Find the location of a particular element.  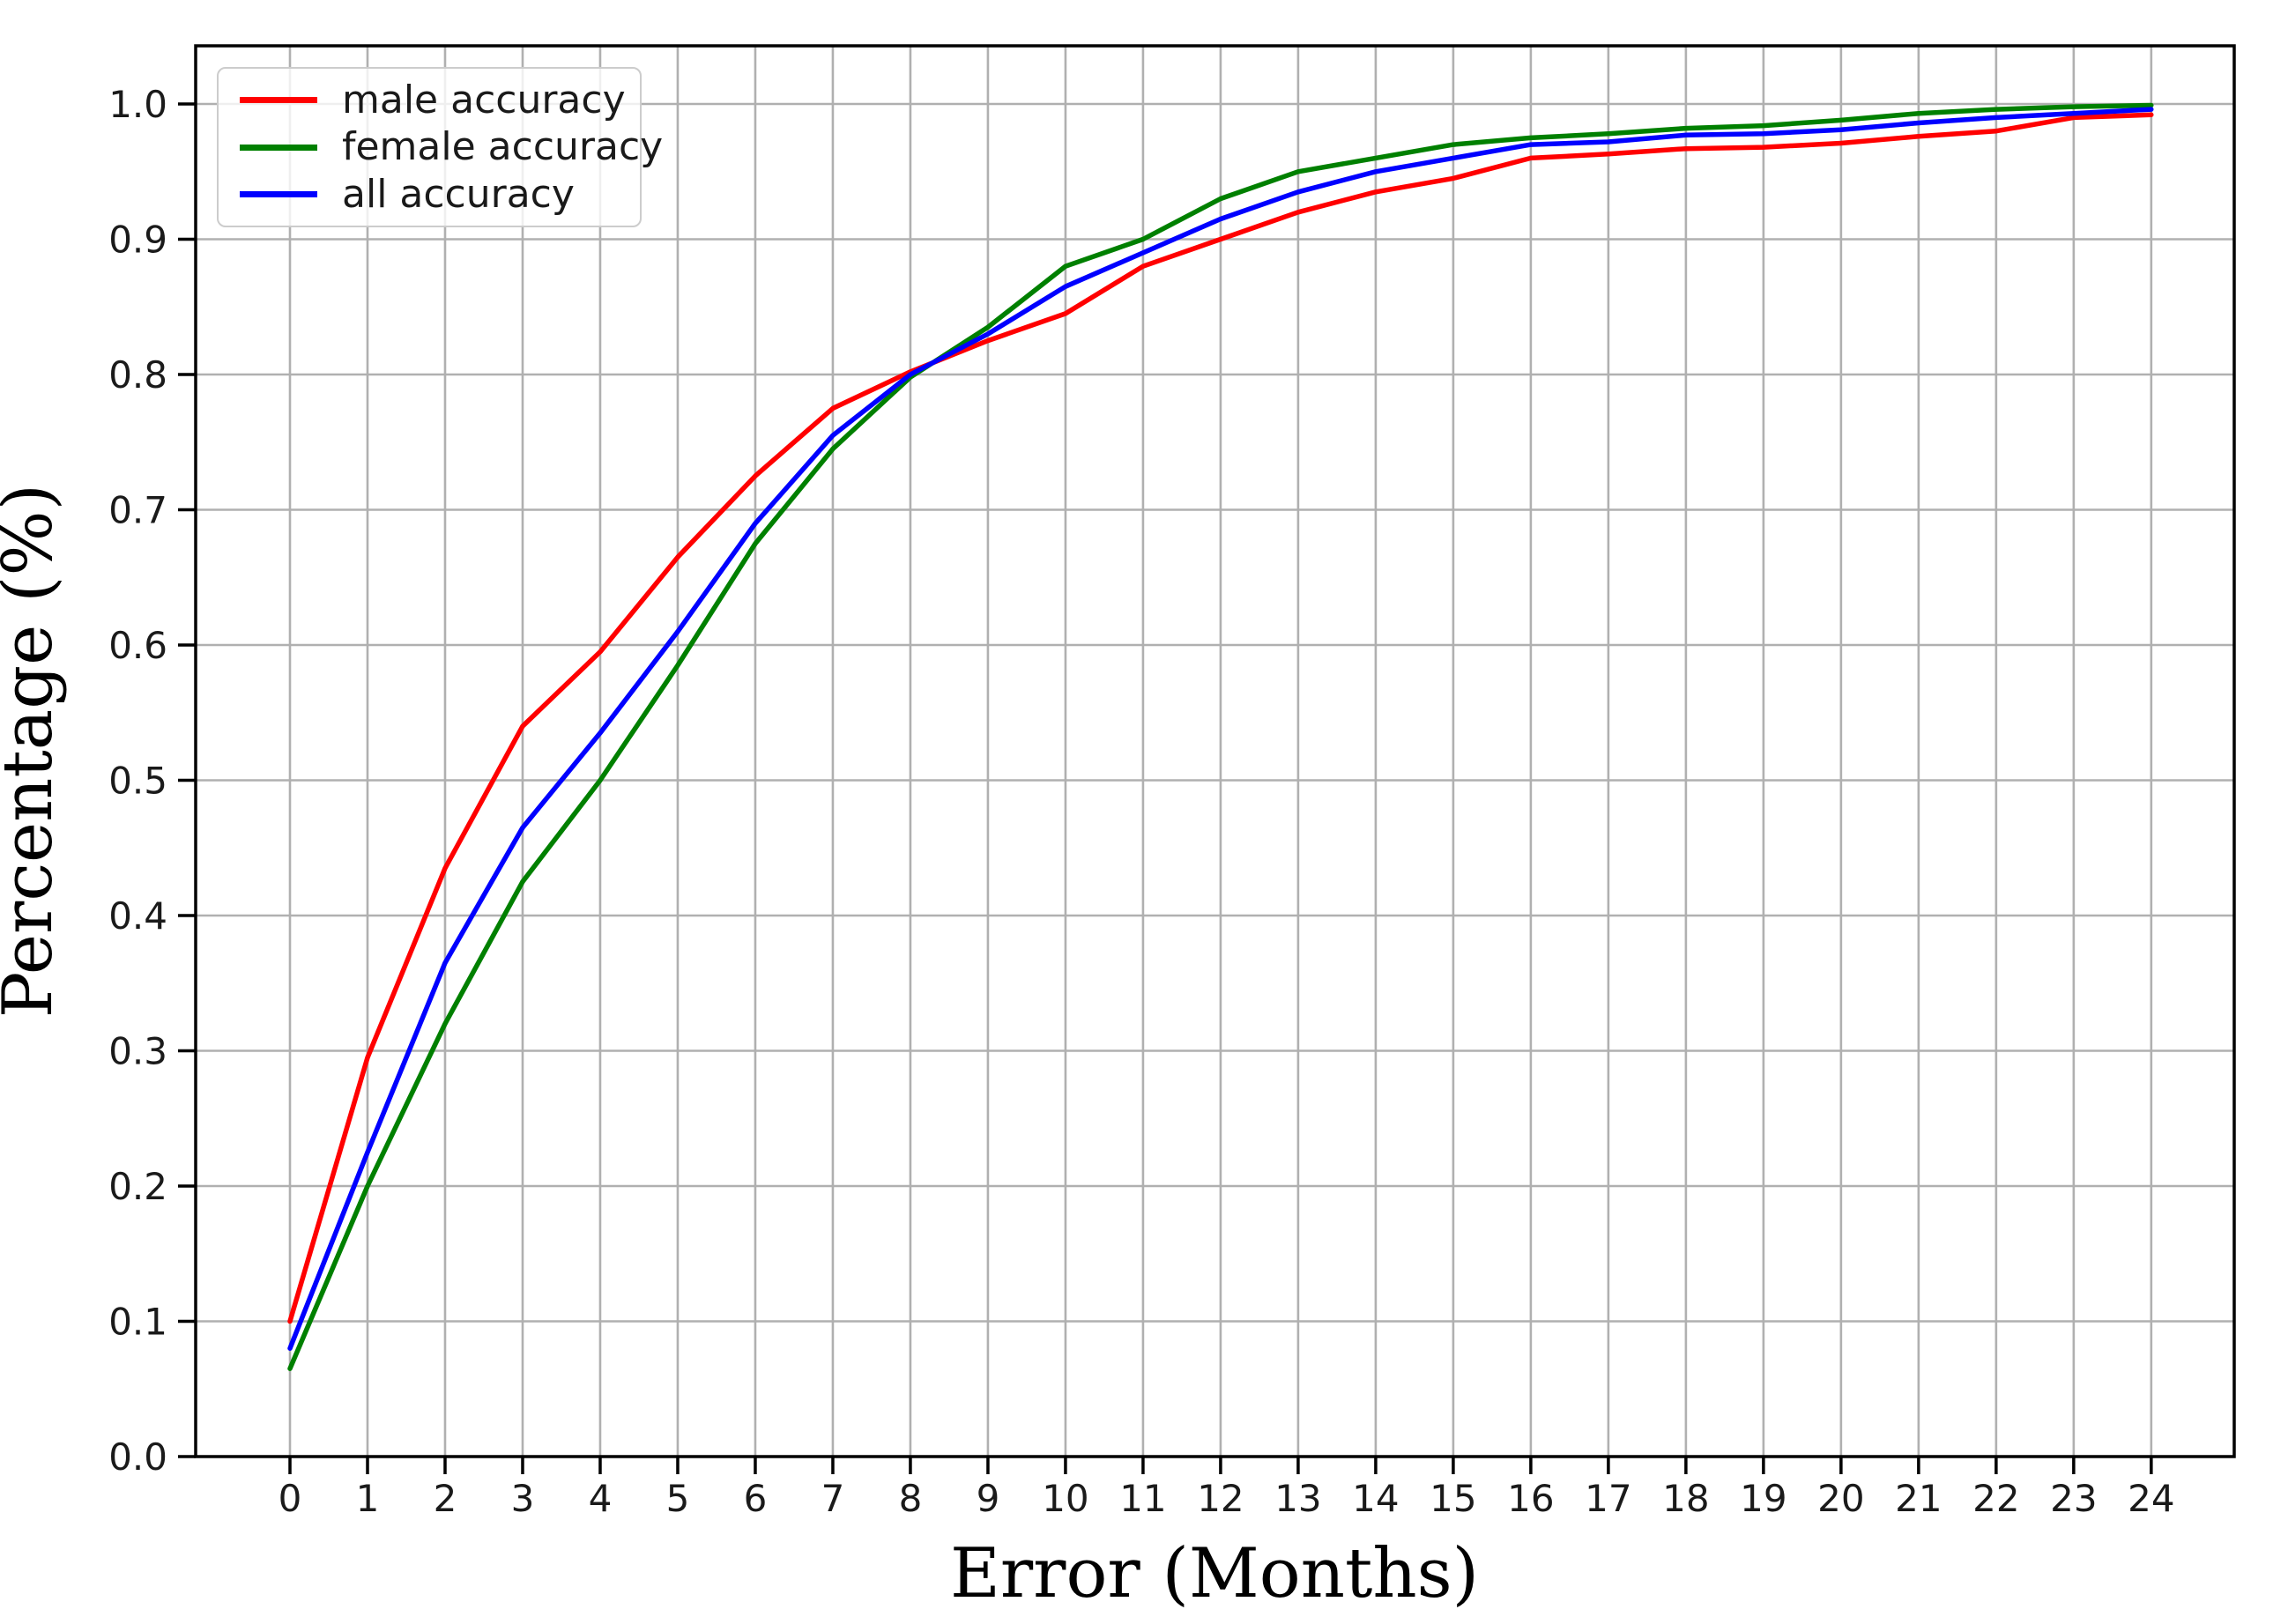

x-tick-label: 14 is located at coordinates (1375, 1498).